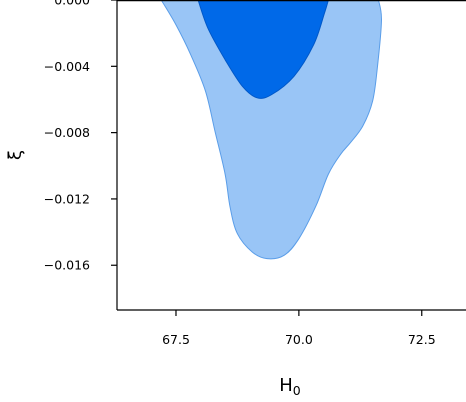 The height and width of the screenshot is (402, 466). What do you see at coordinates (290, 386) in the screenshot?
I see `x-axis-label: H0` at bounding box center [290, 386].